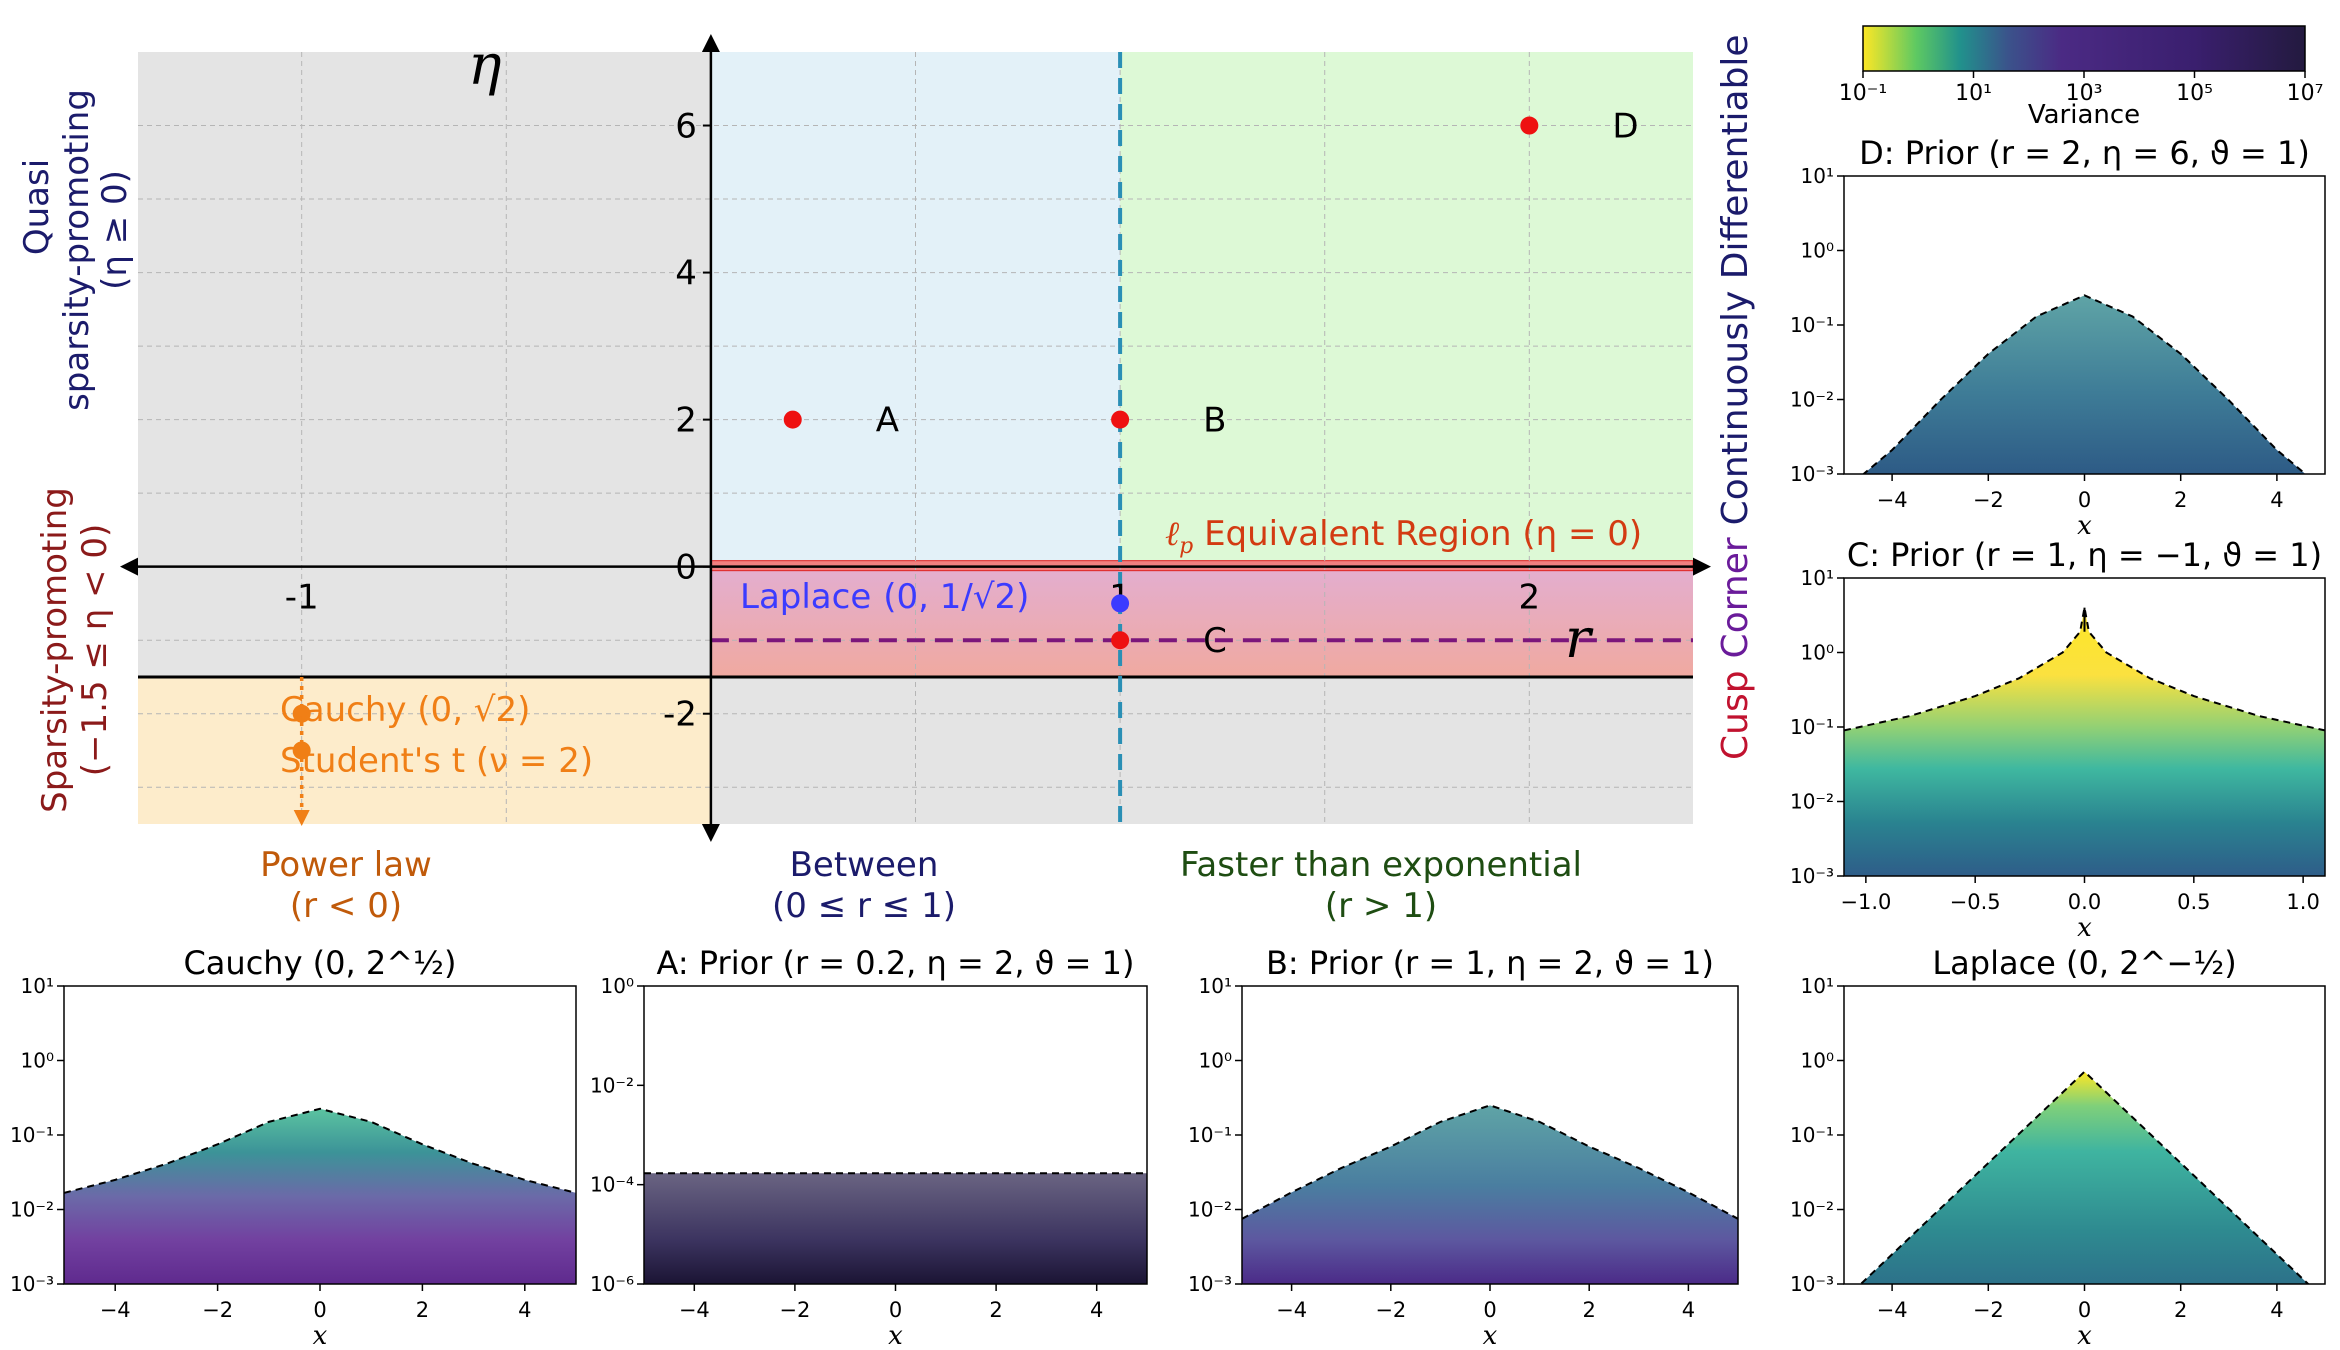 Image resolution: width=2340 pixels, height=1350 pixels. Describe the element at coordinates (302, 598) in the screenshot. I see `x-tick-label: -1` at that location.